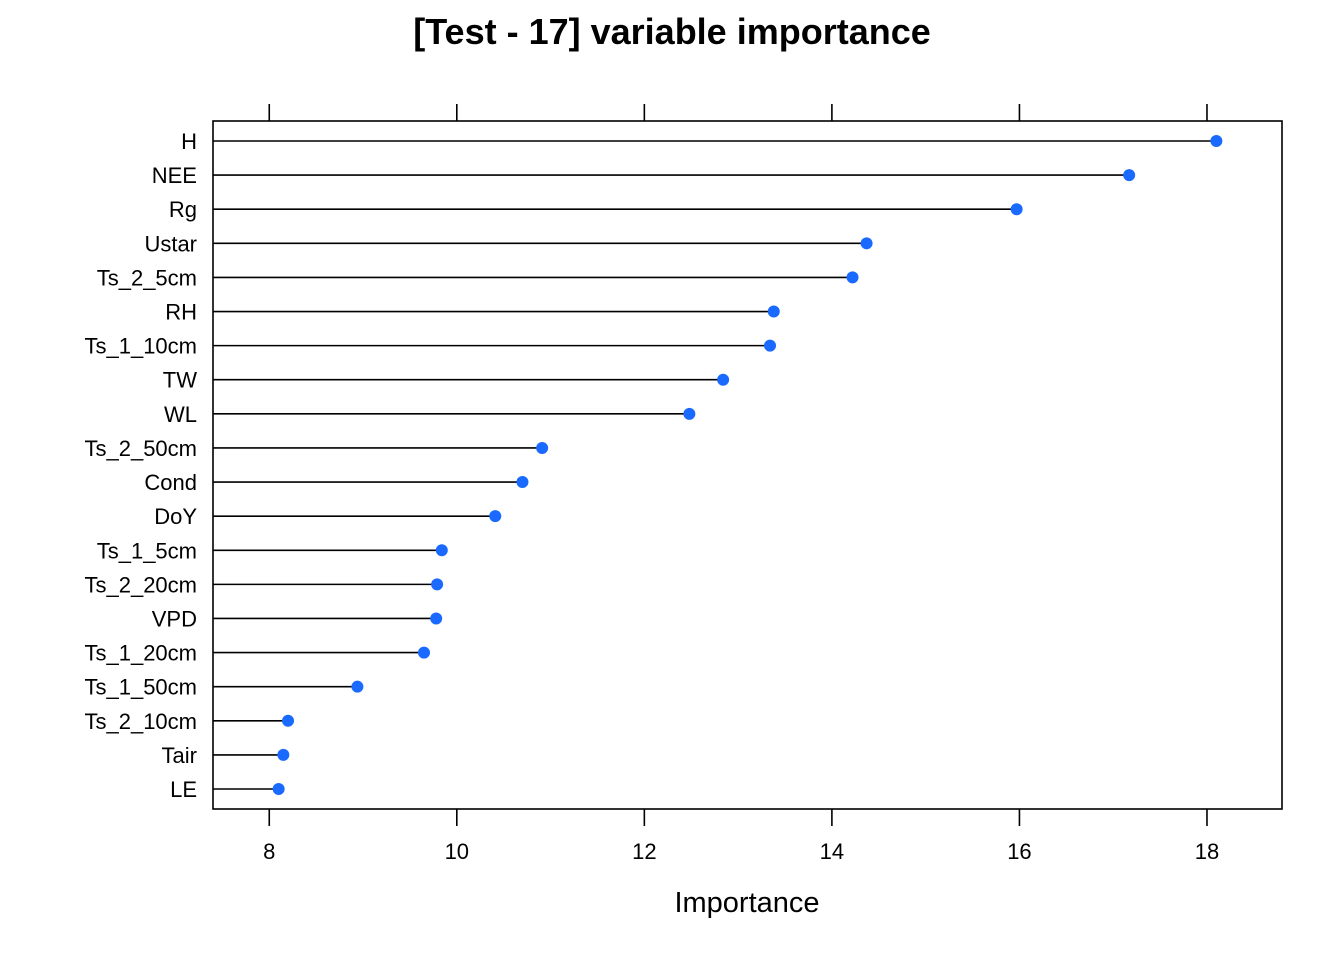  I want to click on category-label-16: Ts_1_50cm, so click(140, 687).